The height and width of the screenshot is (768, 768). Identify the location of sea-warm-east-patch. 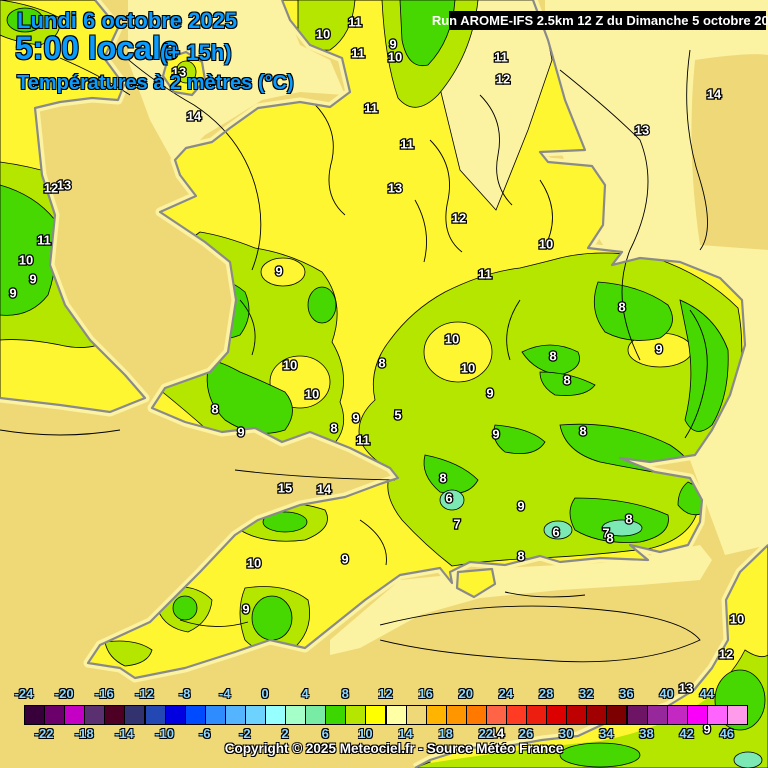
(729, 152).